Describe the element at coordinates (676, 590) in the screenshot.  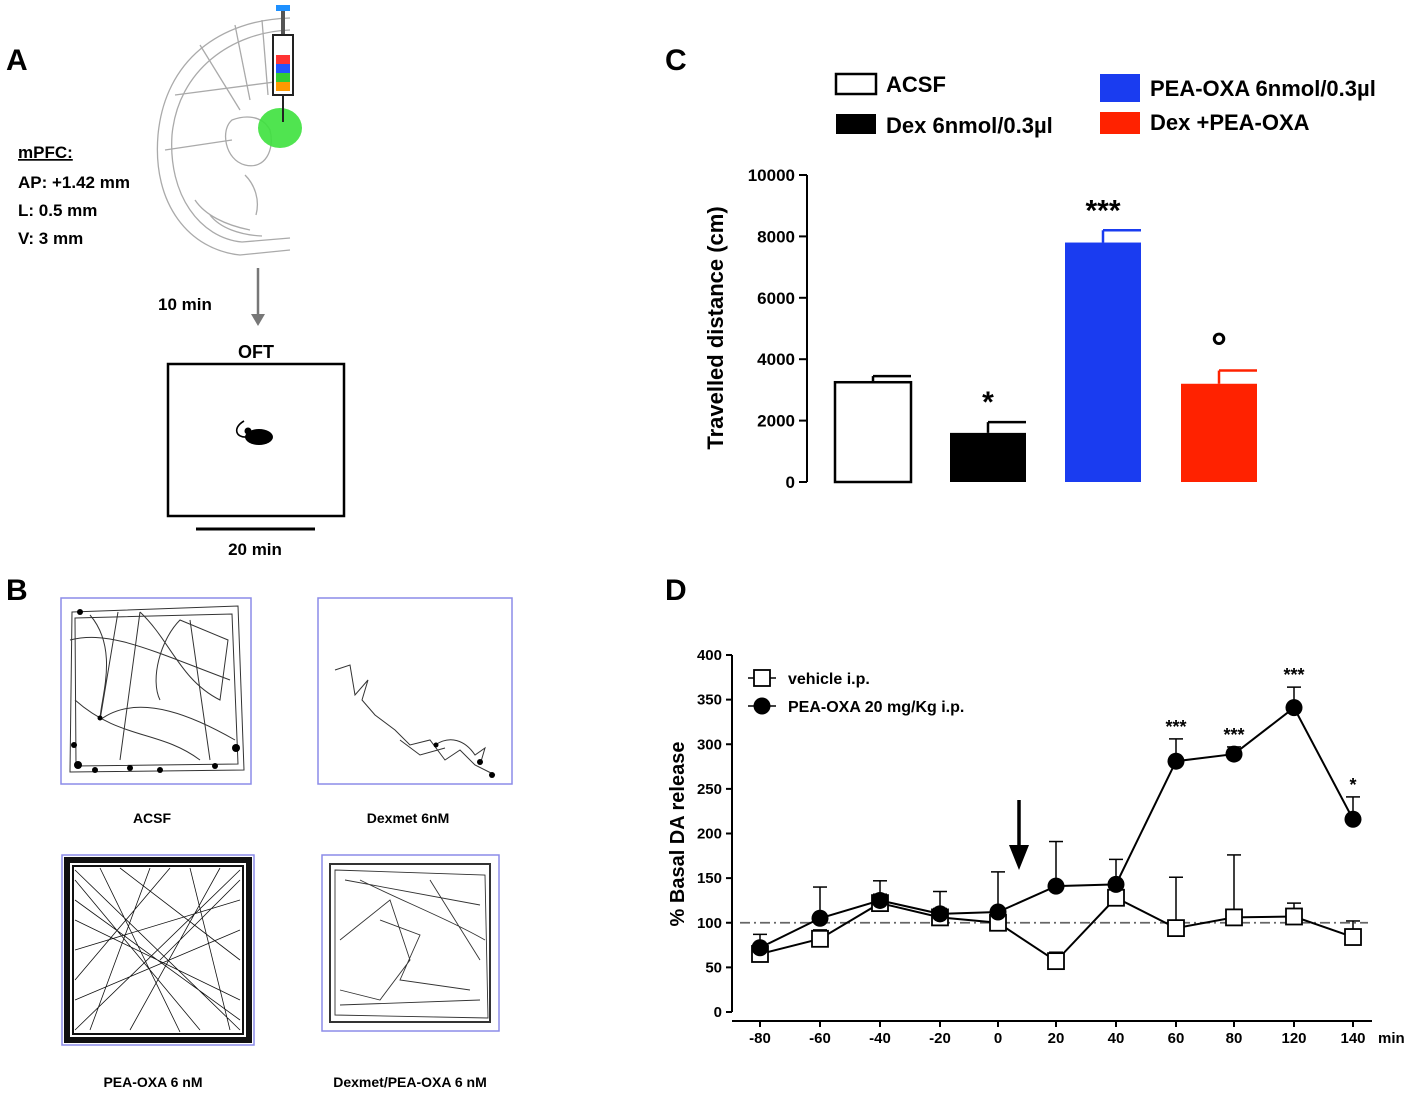
I see `panel-label-d: D` at that location.